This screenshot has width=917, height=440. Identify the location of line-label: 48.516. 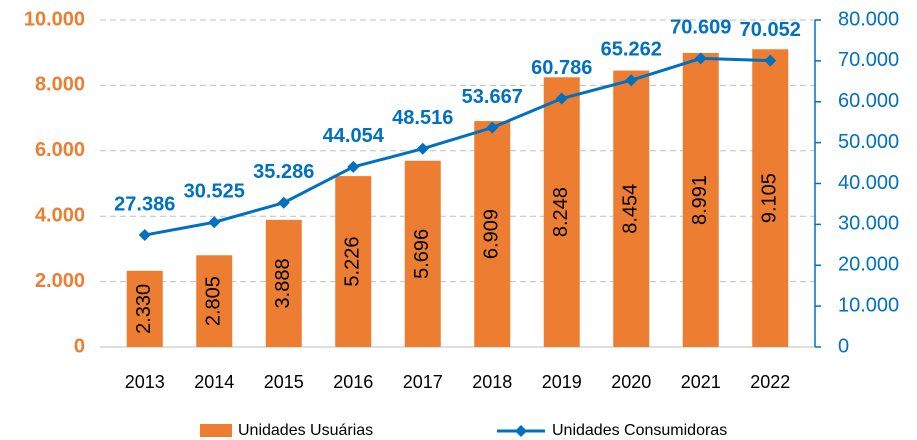
(422, 118).